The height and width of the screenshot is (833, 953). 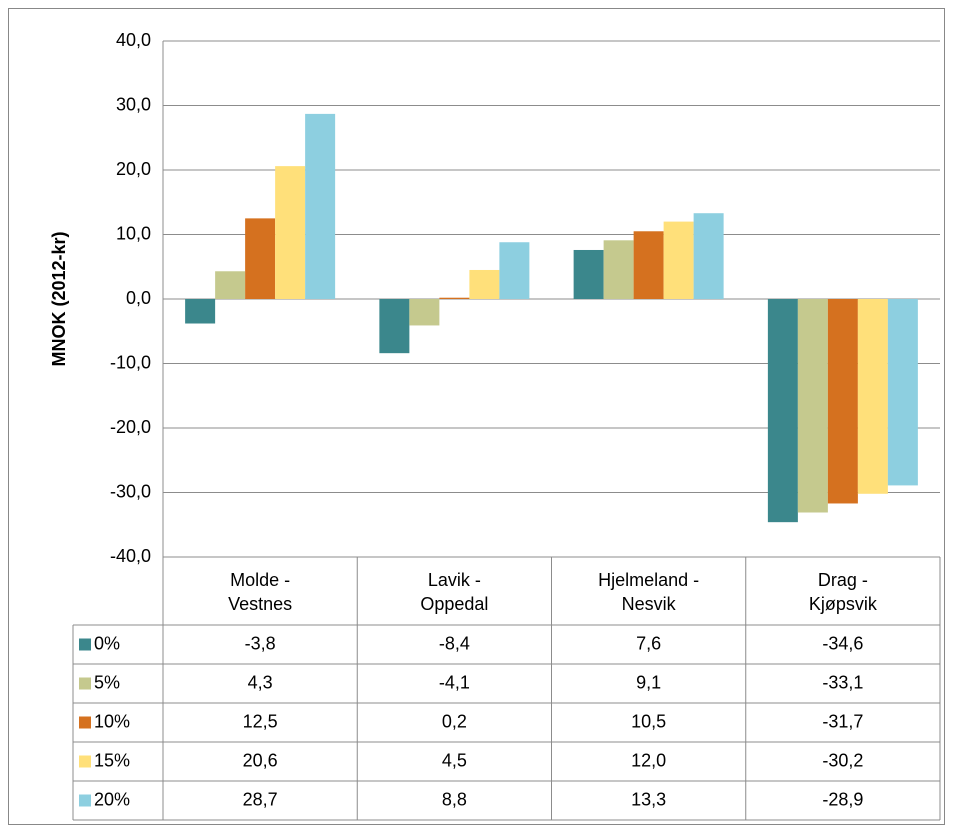 I want to click on y-tick-label: -10,0, so click(x=130, y=362).